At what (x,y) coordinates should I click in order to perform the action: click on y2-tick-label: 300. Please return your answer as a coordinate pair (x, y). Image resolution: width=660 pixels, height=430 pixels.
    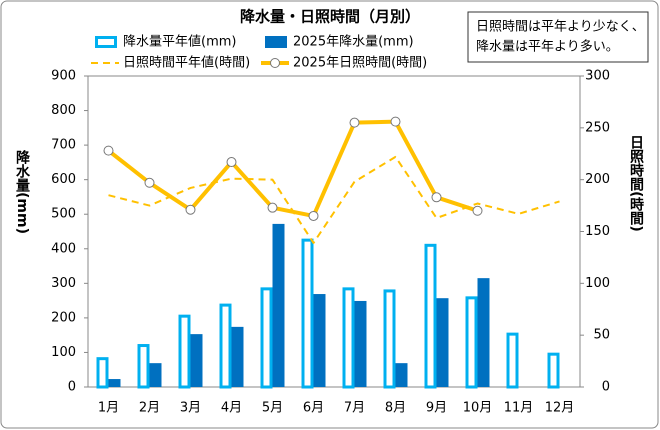
    Looking at the image, I should click on (597, 76).